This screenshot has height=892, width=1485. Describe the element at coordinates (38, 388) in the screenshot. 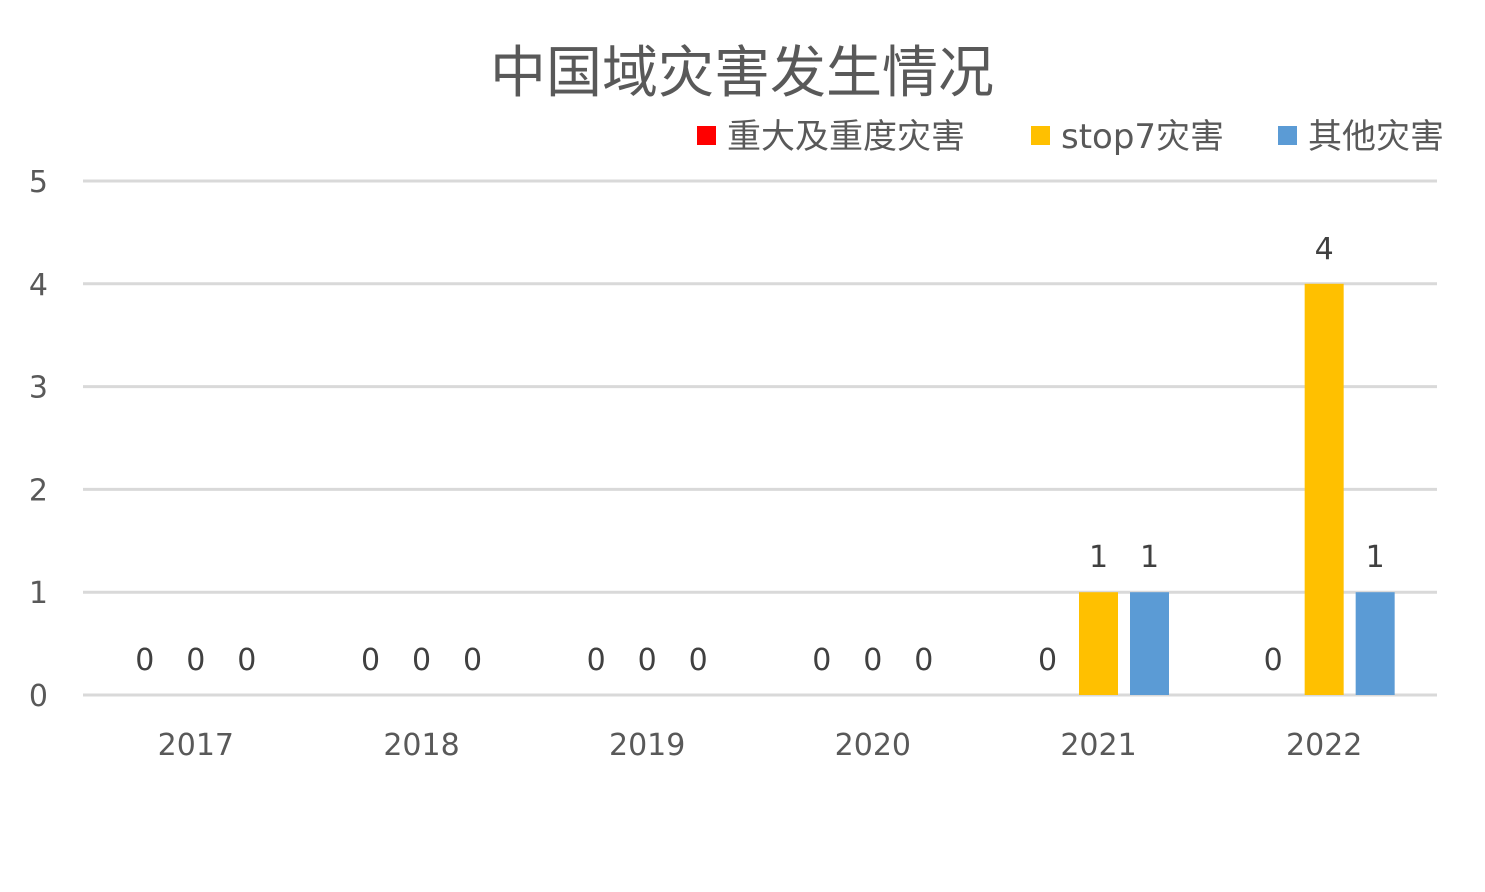

I see `y-tick-label: 3` at that location.